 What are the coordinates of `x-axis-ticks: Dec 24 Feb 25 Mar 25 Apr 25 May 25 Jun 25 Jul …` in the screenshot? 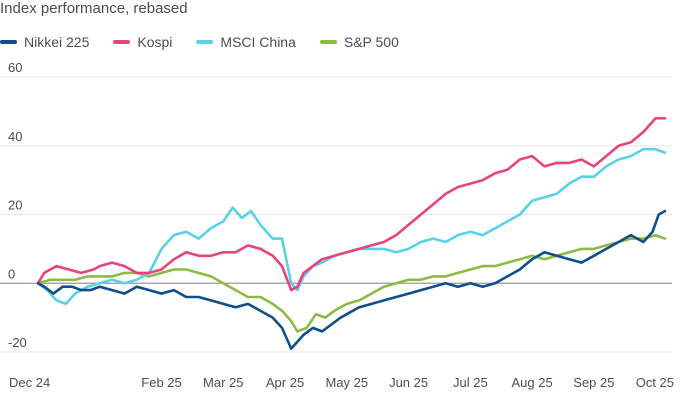 It's located at (341, 382).